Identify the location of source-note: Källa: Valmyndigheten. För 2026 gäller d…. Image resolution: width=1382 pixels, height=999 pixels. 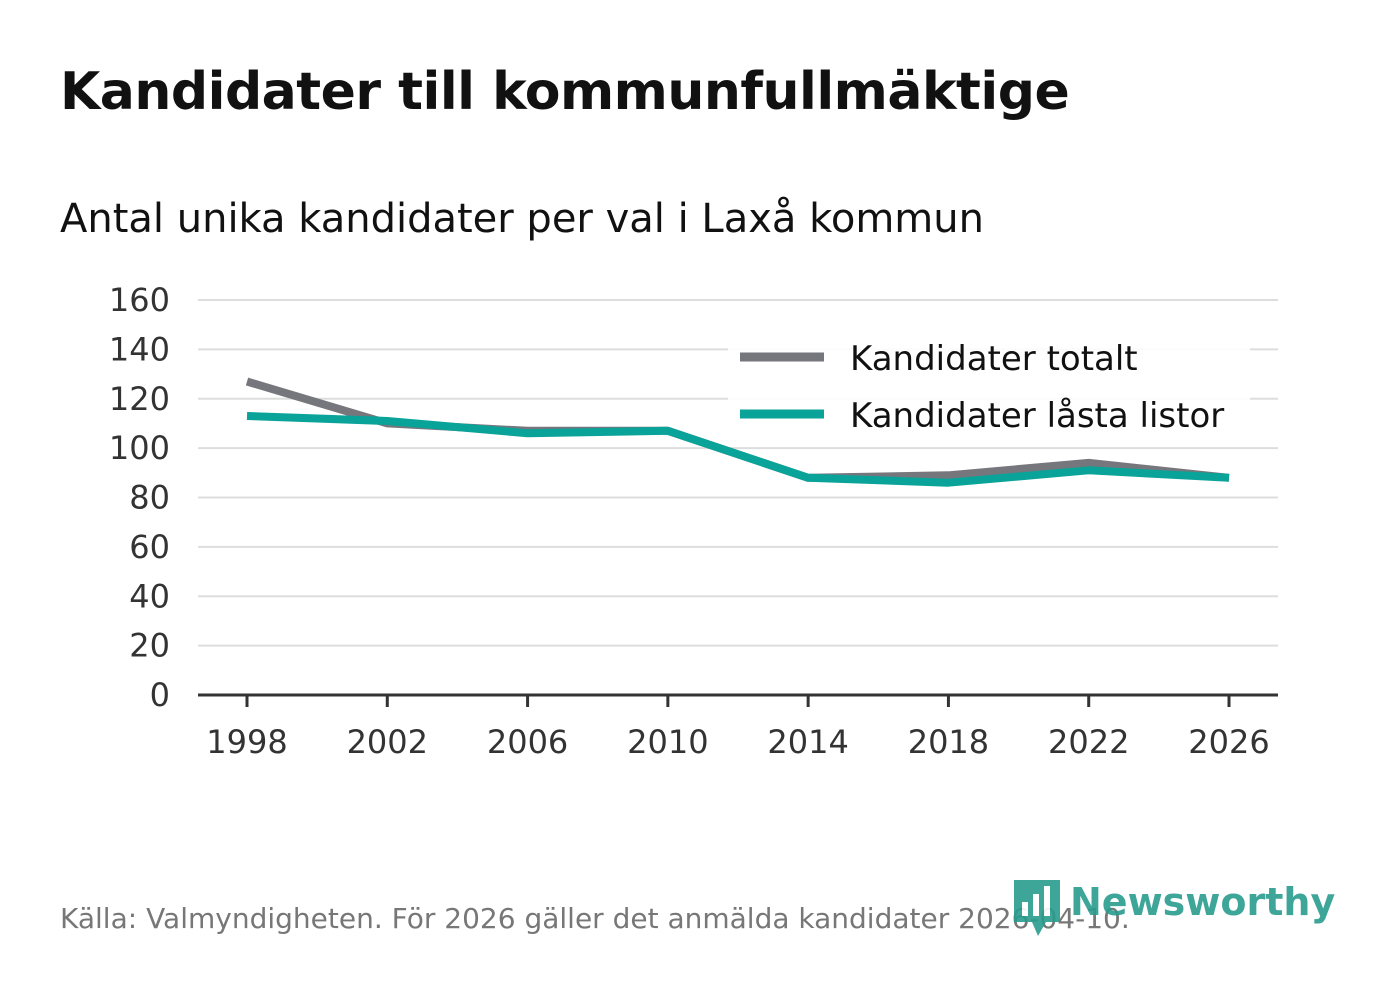
(595, 918).